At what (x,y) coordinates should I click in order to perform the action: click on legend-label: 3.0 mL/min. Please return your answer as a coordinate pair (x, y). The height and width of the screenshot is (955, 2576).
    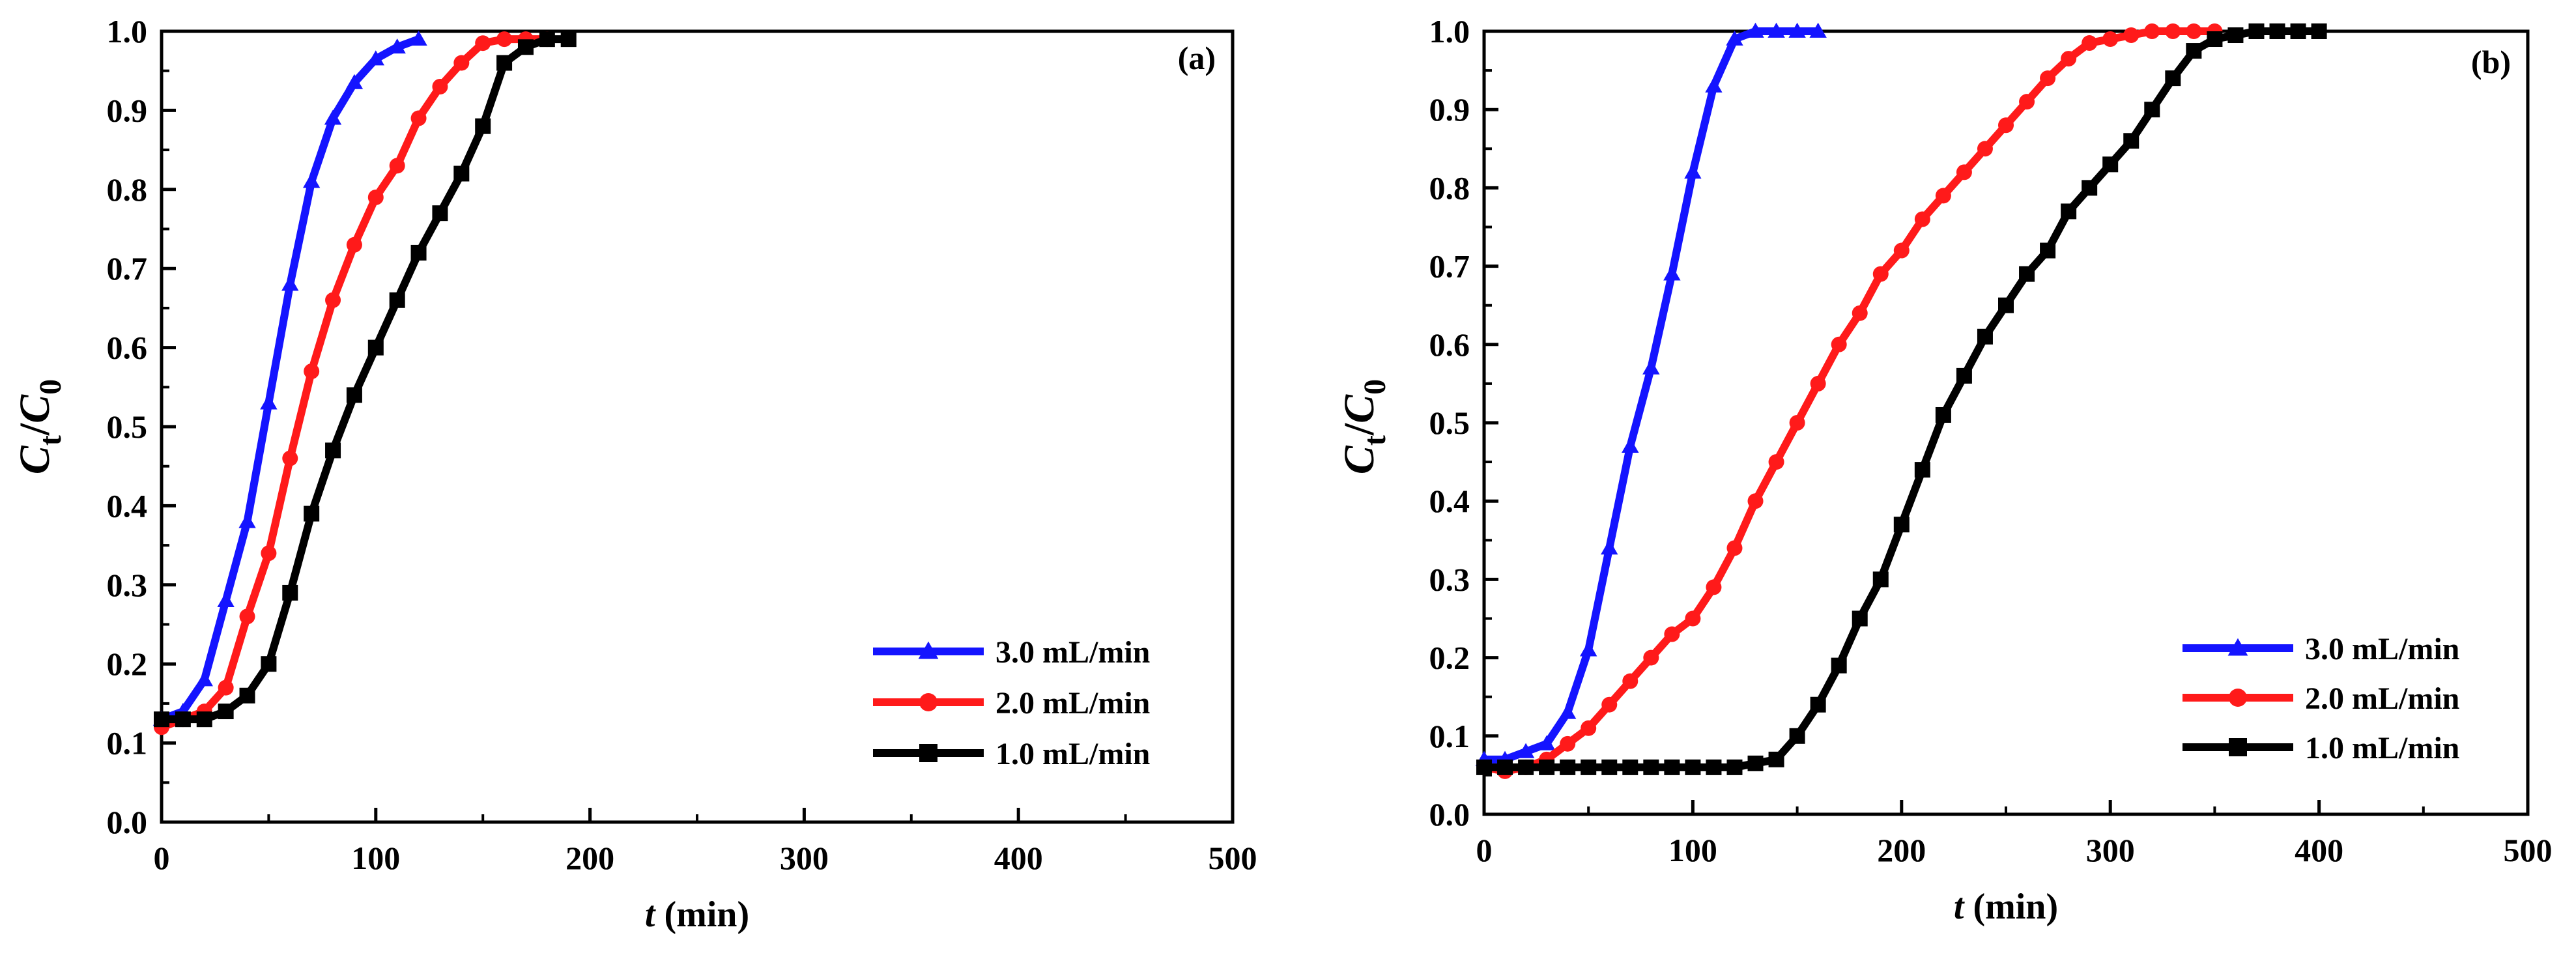
    Looking at the image, I should click on (1072, 652).